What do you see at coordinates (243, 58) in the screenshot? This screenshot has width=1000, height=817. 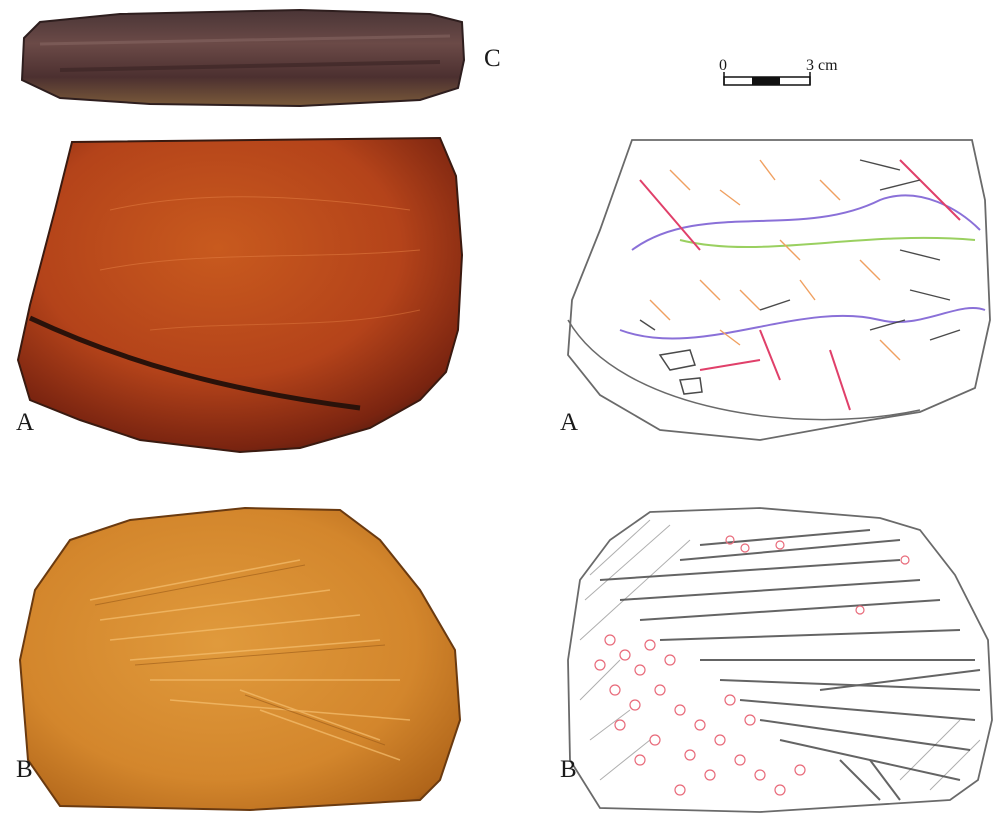 I see `stone-edge-photo` at bounding box center [243, 58].